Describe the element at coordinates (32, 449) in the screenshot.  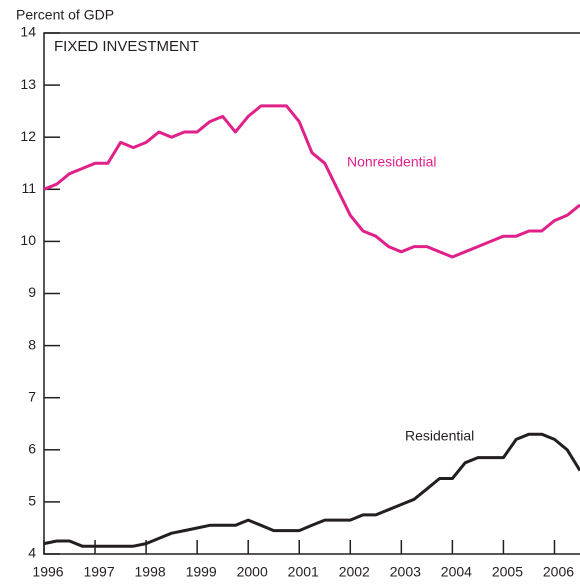
I see `y-tick-label: 6` at that location.